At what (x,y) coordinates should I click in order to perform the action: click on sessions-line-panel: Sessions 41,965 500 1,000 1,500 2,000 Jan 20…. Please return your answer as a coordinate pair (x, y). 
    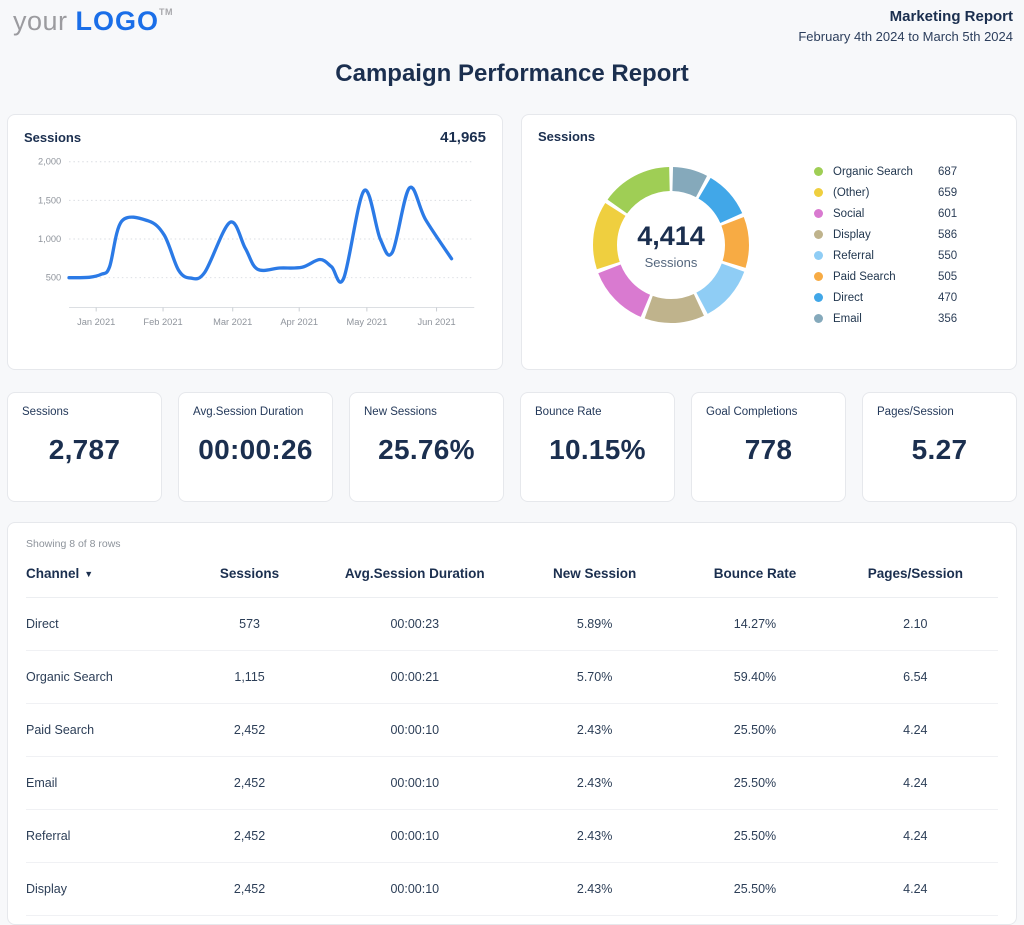
    Looking at the image, I should click on (255, 242).